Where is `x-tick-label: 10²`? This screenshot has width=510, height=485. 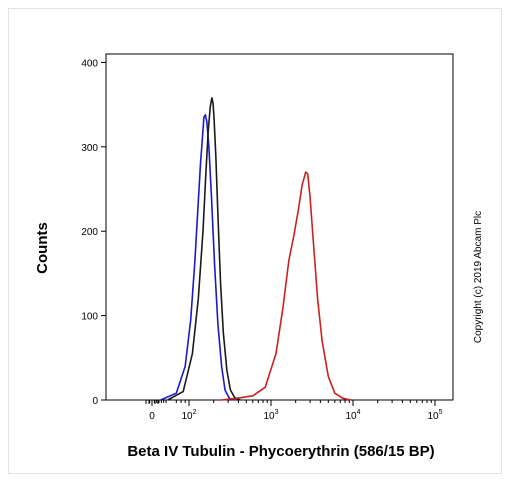 x-tick-label: 10² is located at coordinates (188, 415).